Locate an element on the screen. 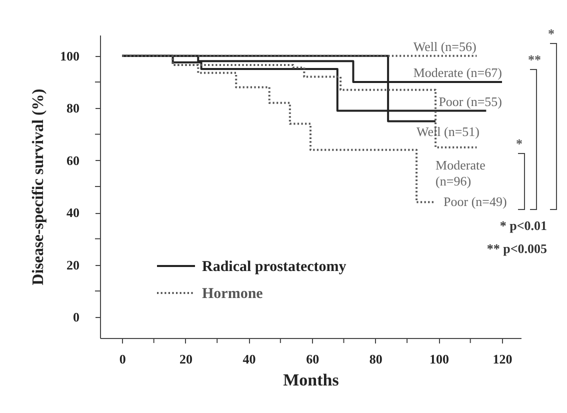 This screenshot has width=567, height=413. x-axis-title: Months is located at coordinates (311, 380).